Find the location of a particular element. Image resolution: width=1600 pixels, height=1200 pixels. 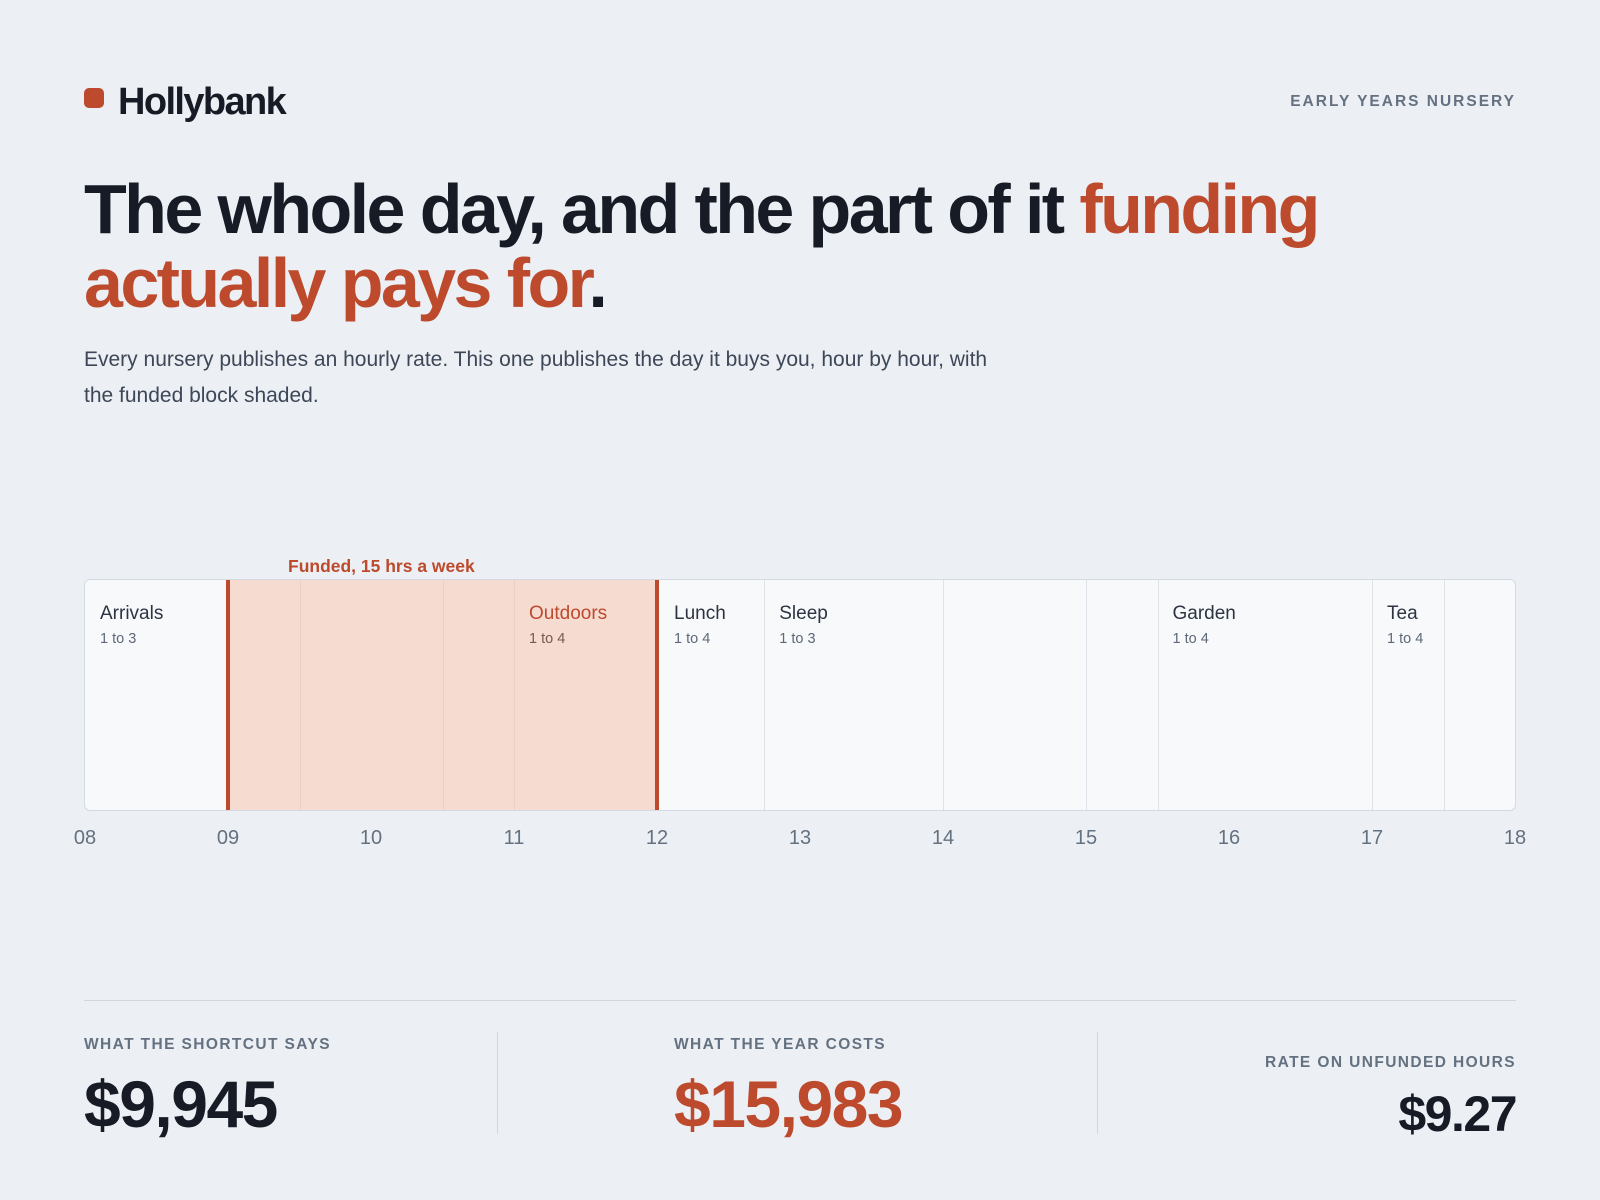

stat-year-cost-label: WHAT THE YEAR COSTS is located at coordinates (780, 1044).